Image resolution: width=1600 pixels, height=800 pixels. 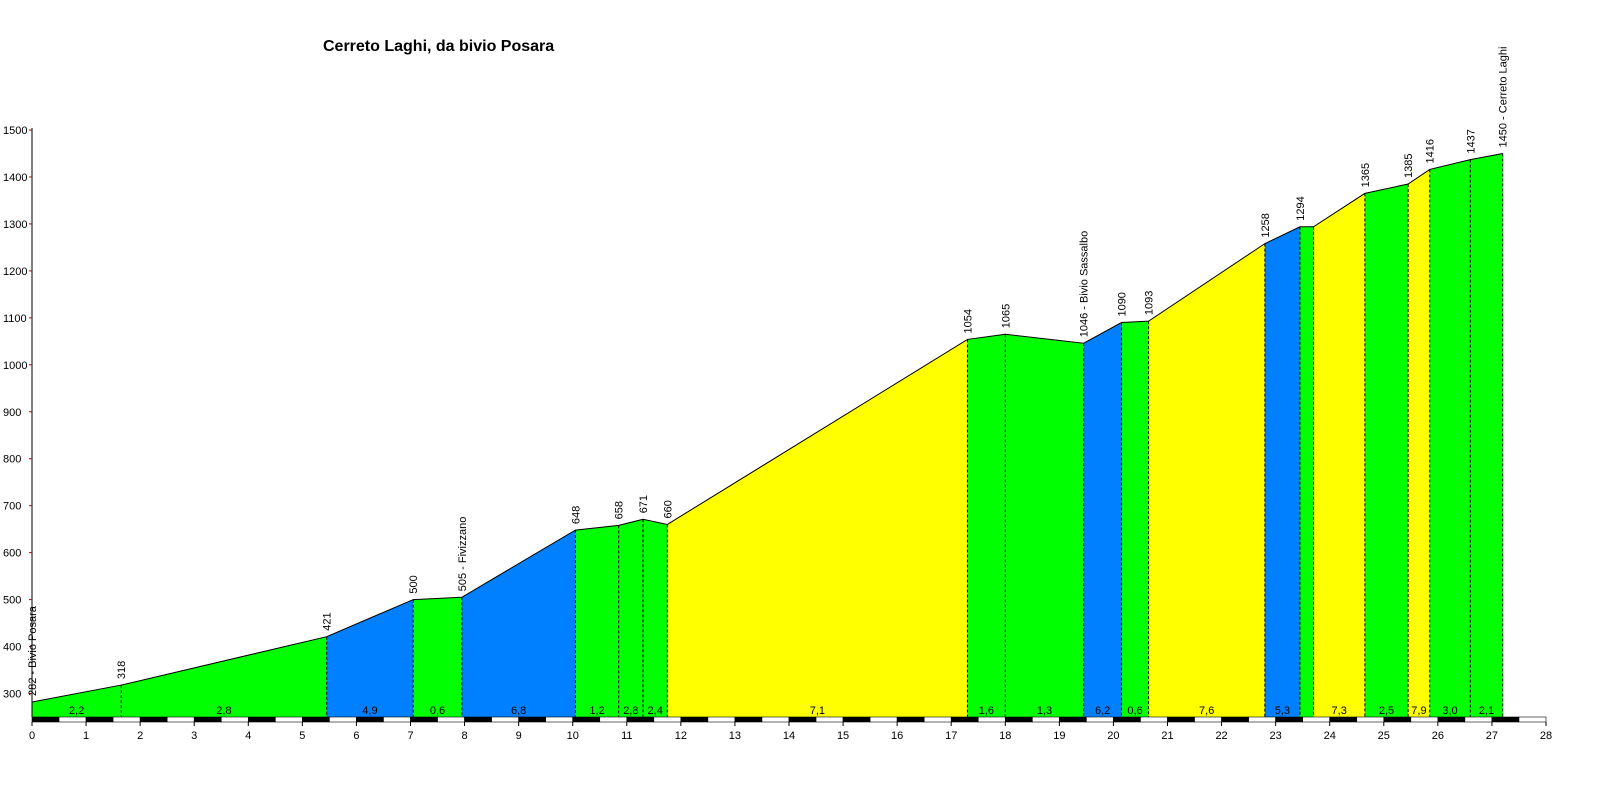 What do you see at coordinates (1366, 175) in the screenshot?
I see `elevation-label: 1365` at bounding box center [1366, 175].